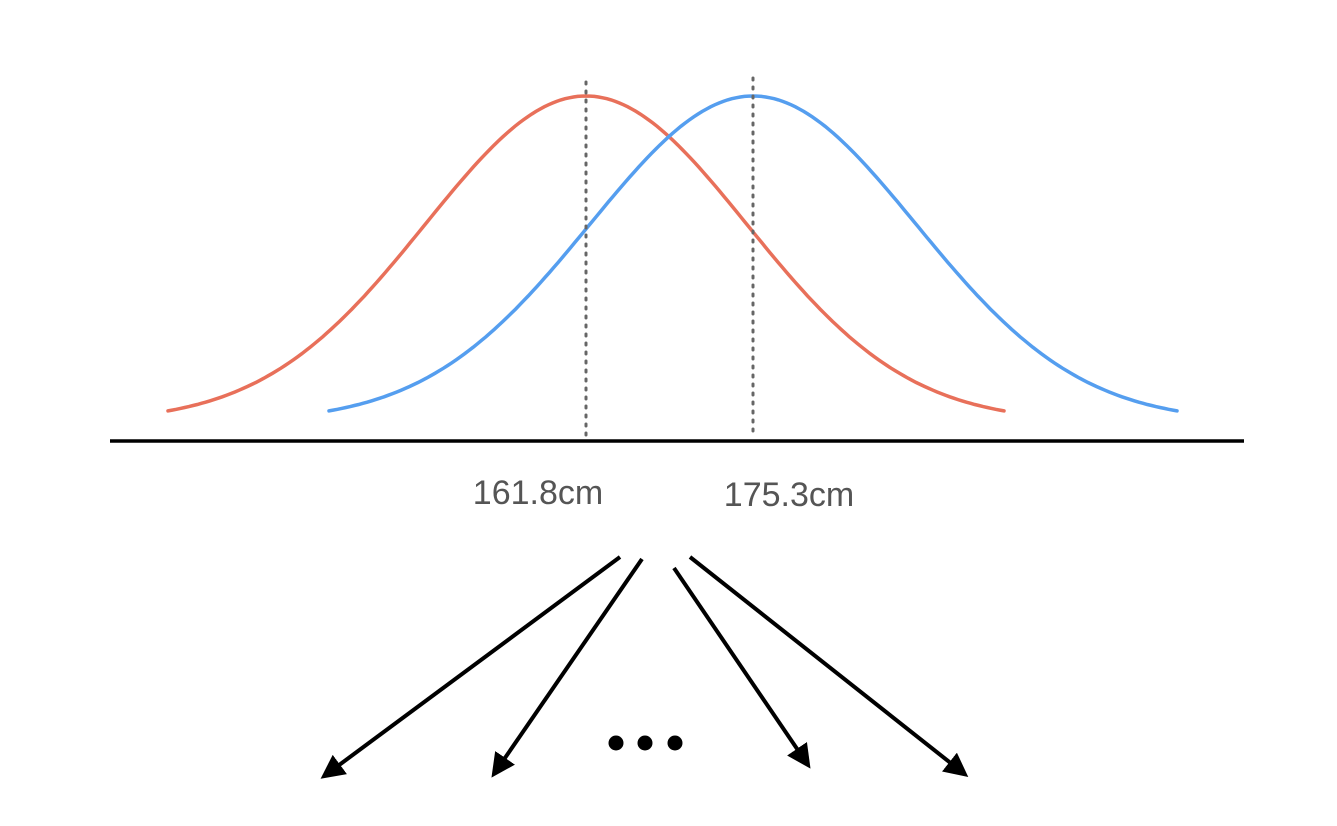  What do you see at coordinates (538, 493) in the screenshot?
I see `left-mean-label: 161.8cm` at bounding box center [538, 493].